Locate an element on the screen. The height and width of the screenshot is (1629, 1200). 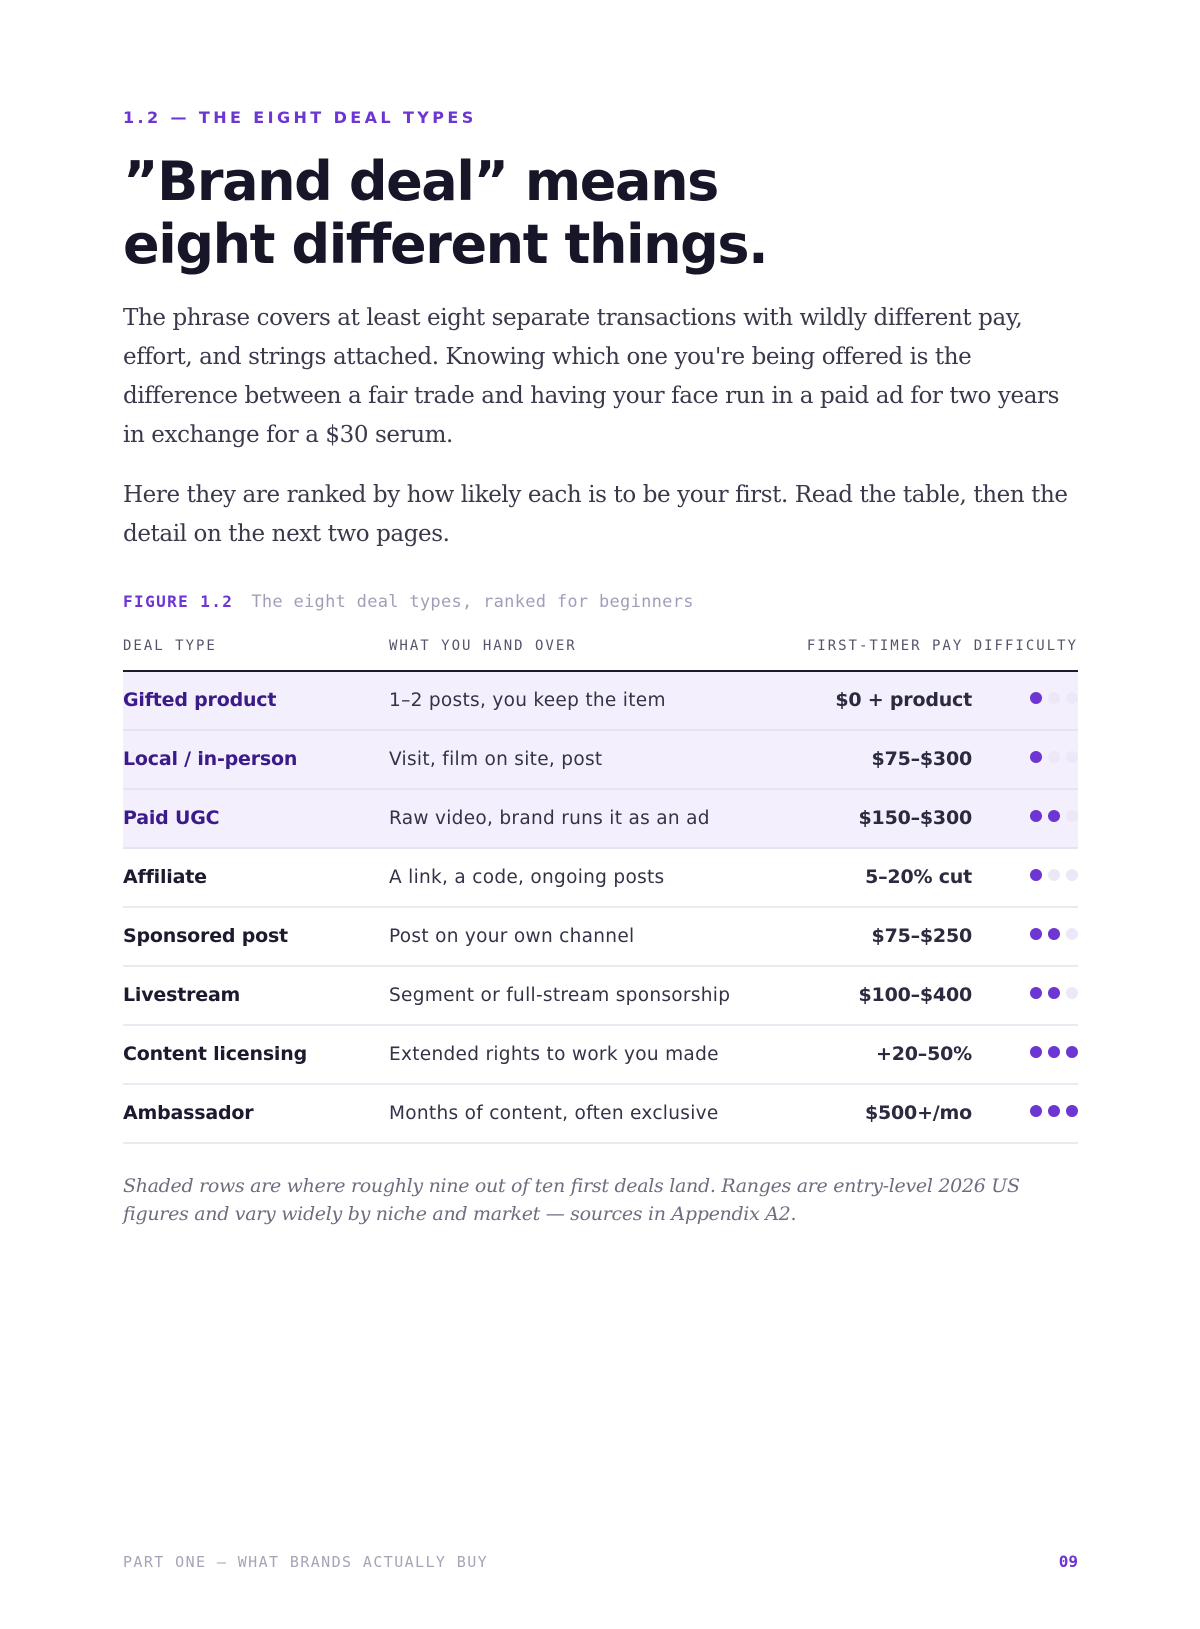
deal-type-cell: Paid UGC is located at coordinates (171, 818).